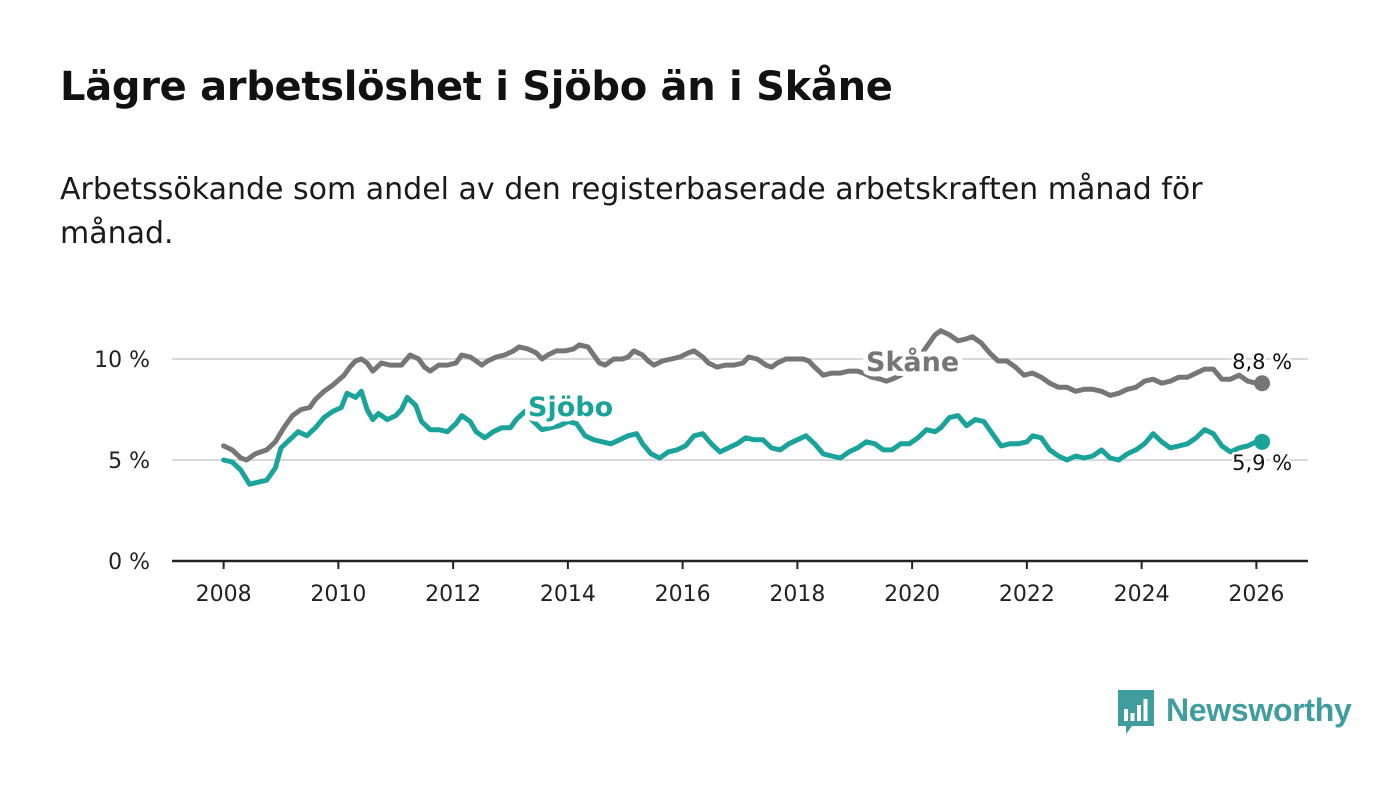 The height and width of the screenshot is (794, 1400). Describe the element at coordinates (1136, 712) in the screenshot. I see `bar-chart-speech-bubble-icon` at that location.